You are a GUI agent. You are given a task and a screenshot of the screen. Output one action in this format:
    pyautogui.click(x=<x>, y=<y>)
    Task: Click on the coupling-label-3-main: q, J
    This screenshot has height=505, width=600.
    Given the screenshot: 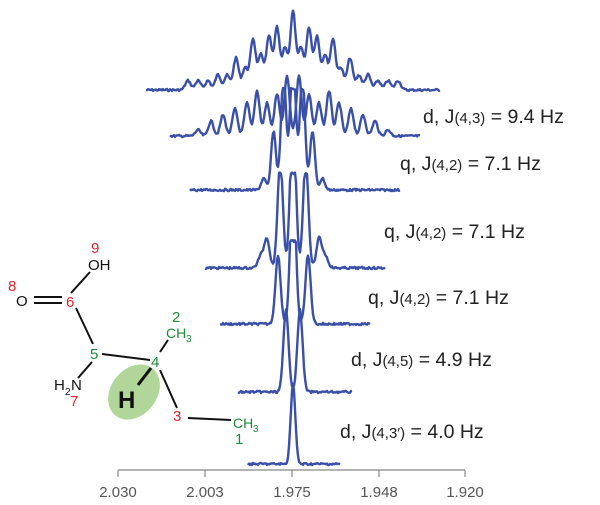 What is the action you would take?
    pyautogui.click(x=400, y=232)
    